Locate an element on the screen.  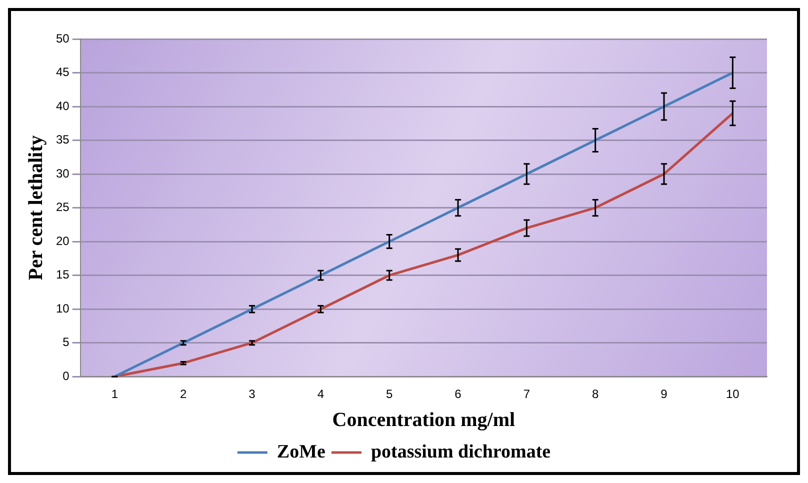
x-axis-title: Concentration mg/ml is located at coordinates (424, 420).